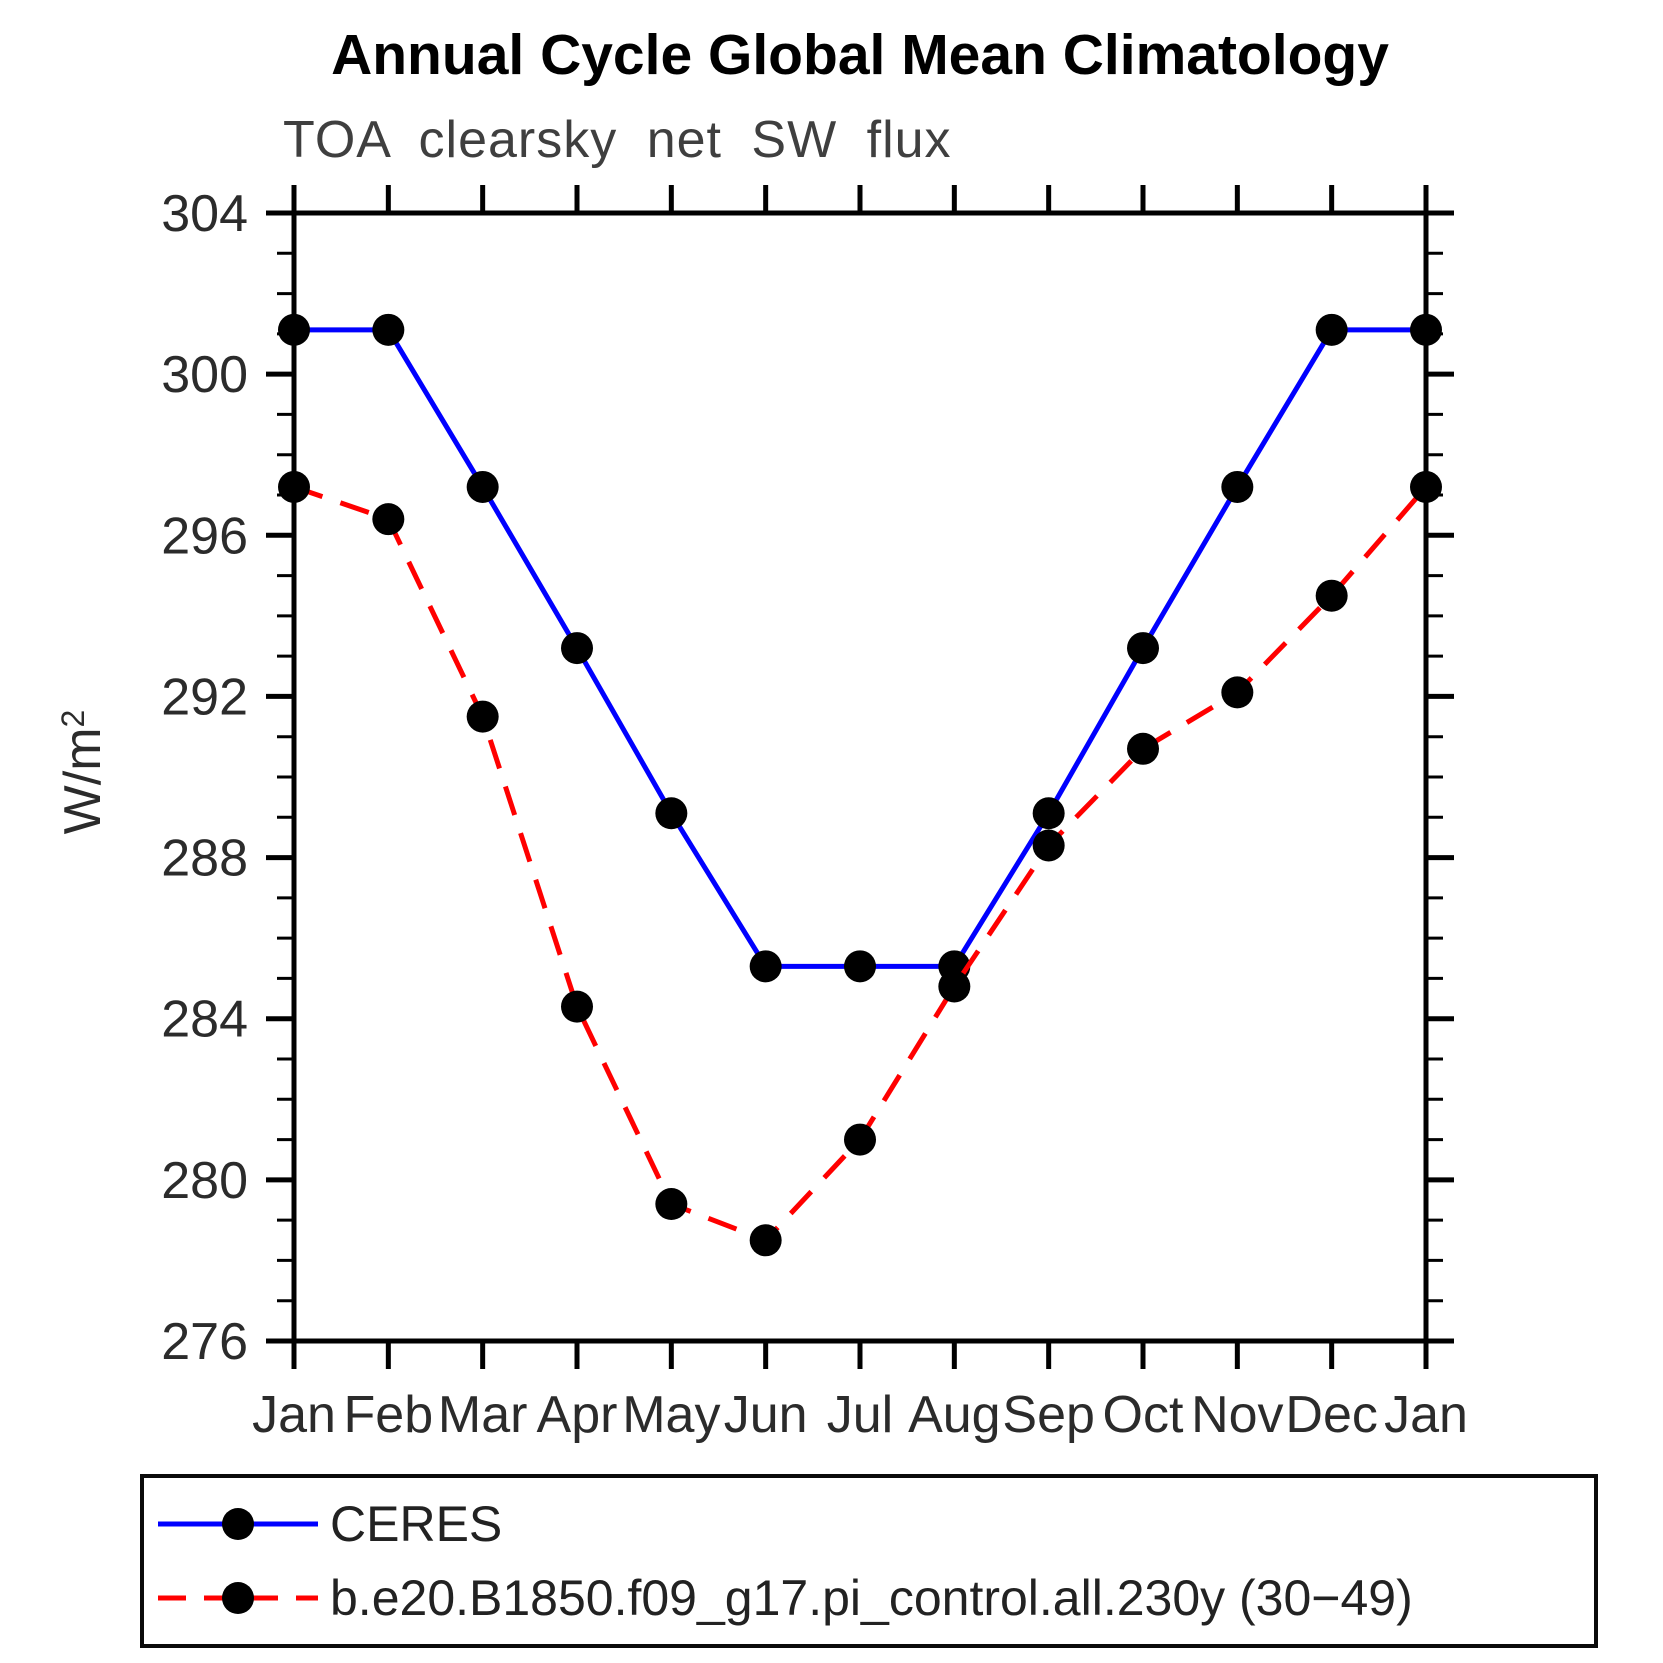 This screenshot has width=1663, height=1663. Describe the element at coordinates (204, 1020) in the screenshot. I see `y-tick-label: 284` at that location.